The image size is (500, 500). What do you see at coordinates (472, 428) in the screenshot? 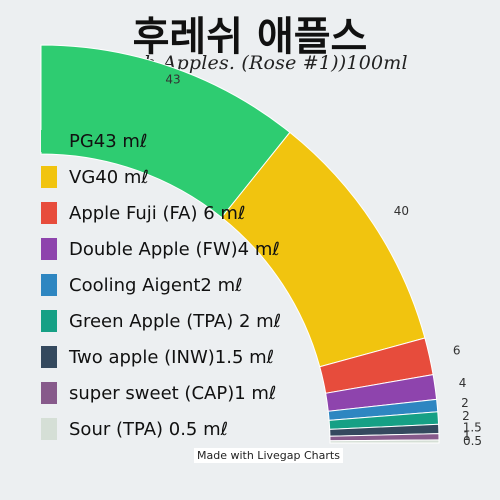
I see `chart-value-label-6: 1.5` at bounding box center [472, 428].